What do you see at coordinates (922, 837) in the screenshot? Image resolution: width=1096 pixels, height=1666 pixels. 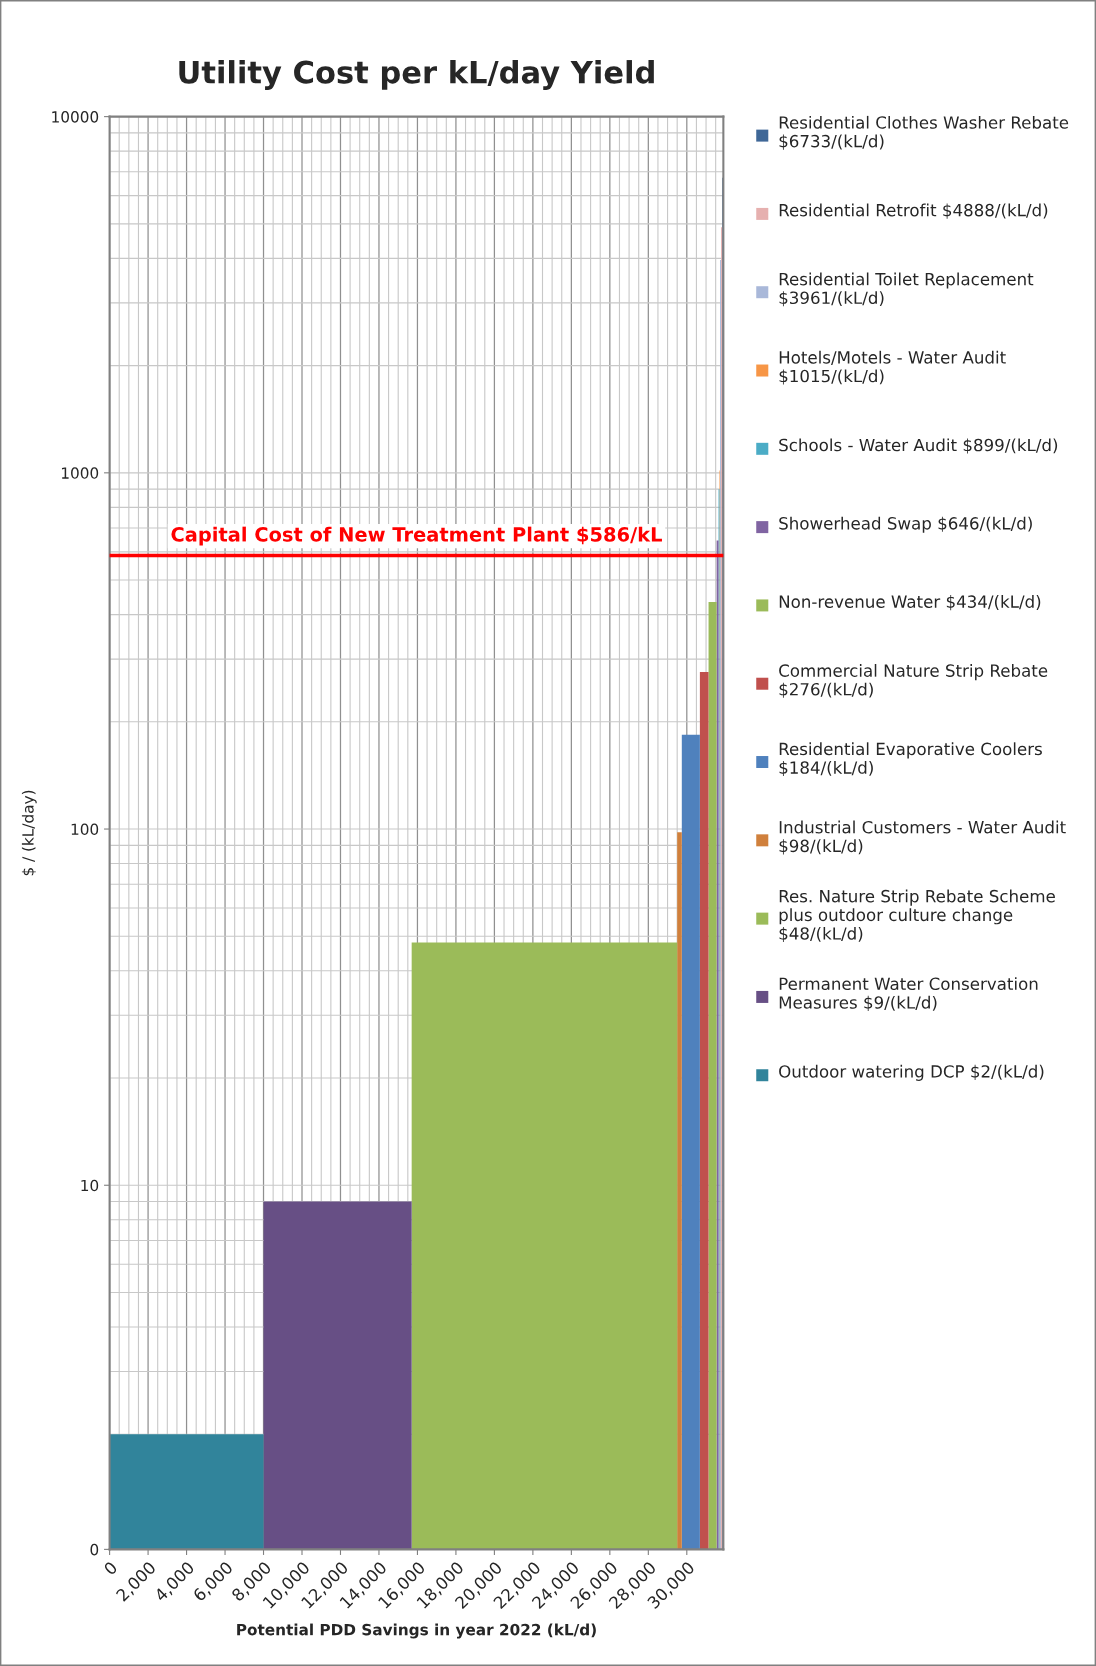 I see `legend-label: Industrial Customers - Water Audit $98/(kL/d)` at bounding box center [922, 837].